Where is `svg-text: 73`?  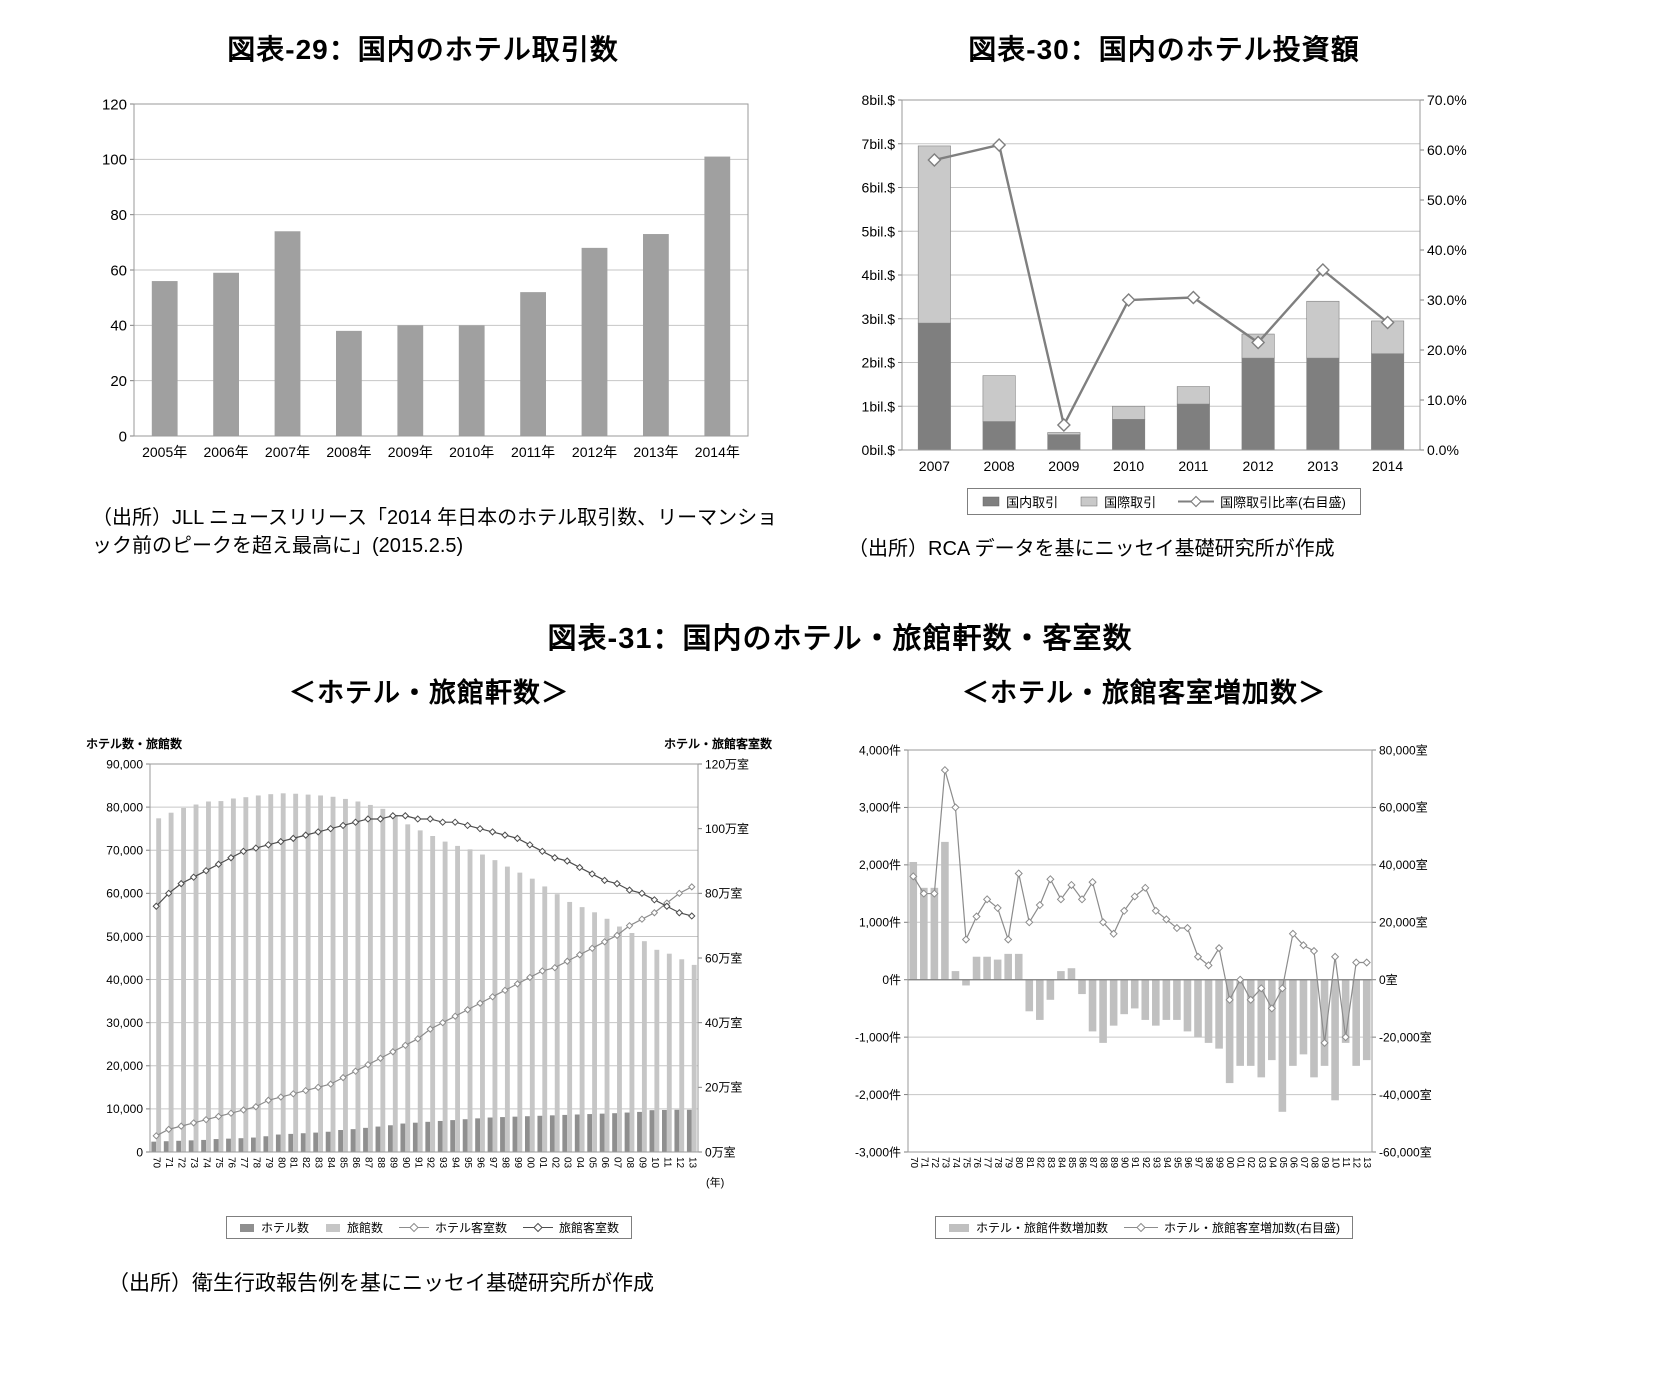
svg-text: 73 is located at coordinates (193, 1163).